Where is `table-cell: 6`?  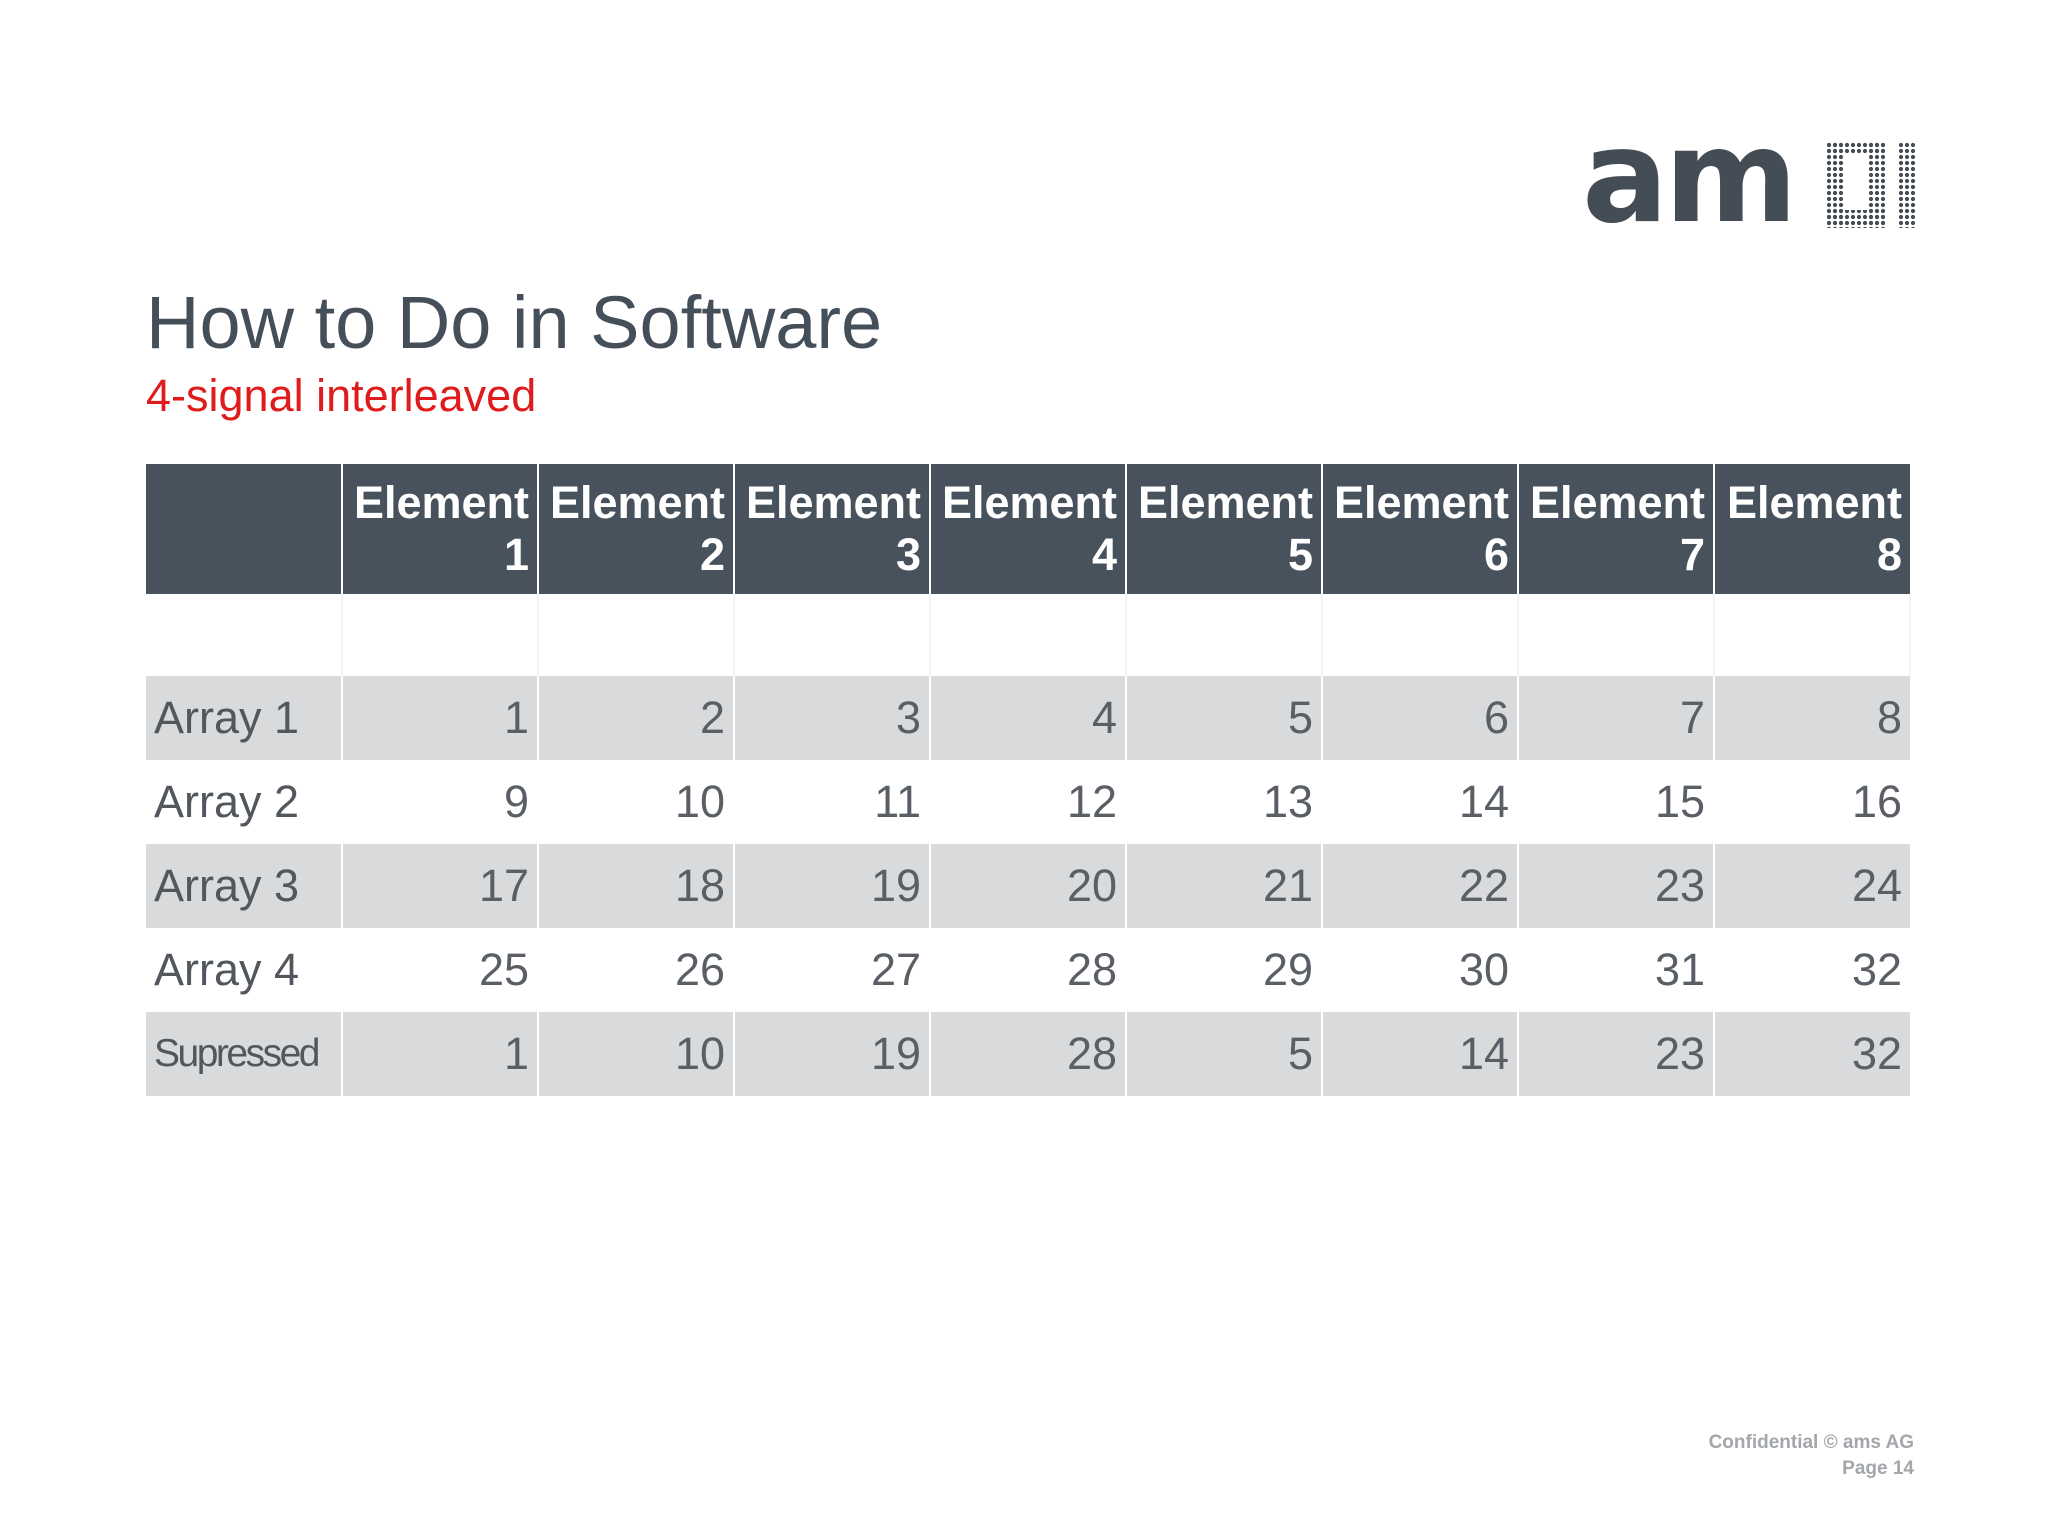
table-cell: 6 is located at coordinates (1420, 718).